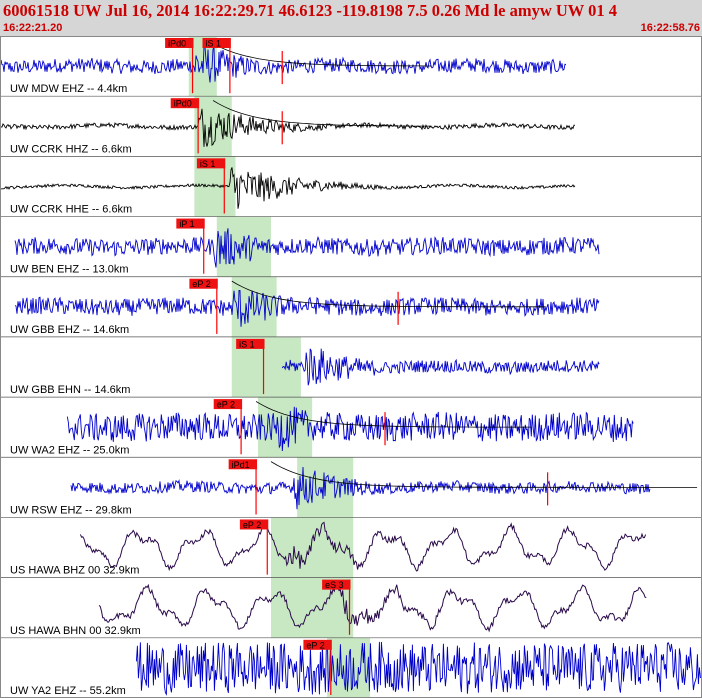 The width and height of the screenshot is (702, 698). What do you see at coordinates (315, 645) in the screenshot?
I see `pick-label-10-0: eP 2` at bounding box center [315, 645].